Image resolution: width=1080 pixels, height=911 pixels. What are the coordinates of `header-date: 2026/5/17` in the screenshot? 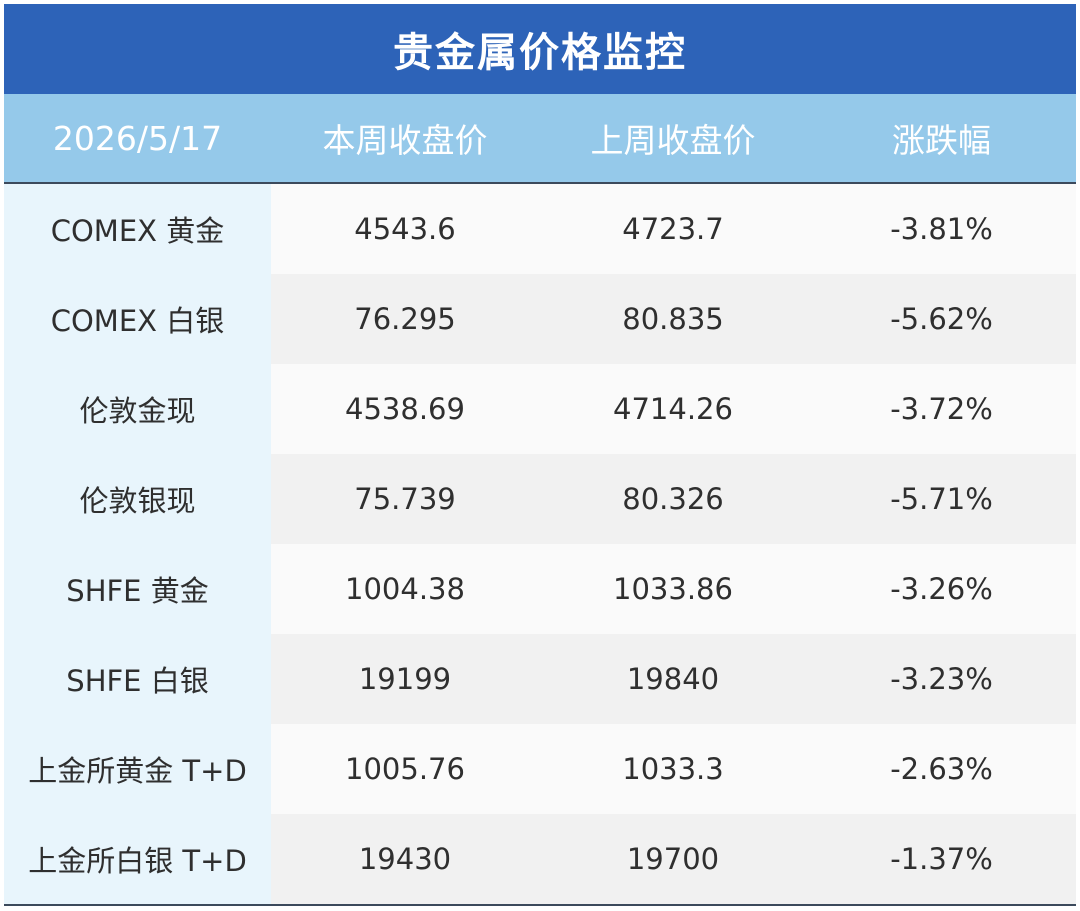 It's located at (137, 138).